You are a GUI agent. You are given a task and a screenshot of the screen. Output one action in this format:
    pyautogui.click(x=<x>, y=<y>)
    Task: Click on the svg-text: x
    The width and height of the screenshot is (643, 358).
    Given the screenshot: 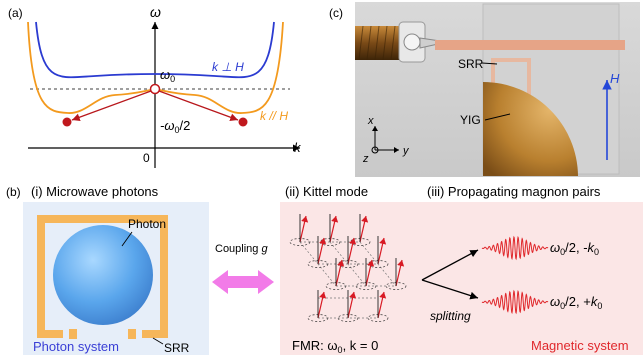 What is the action you would take?
    pyautogui.click(x=370, y=121)
    